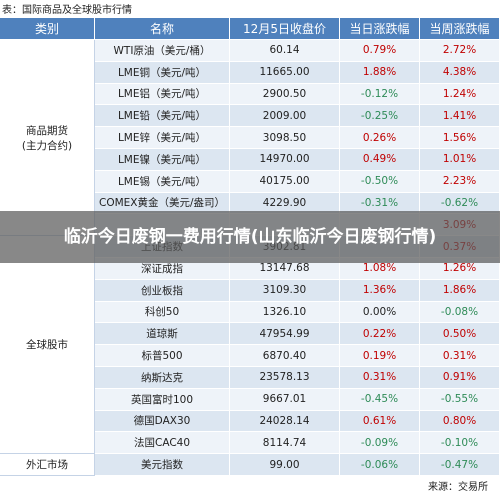 This screenshot has width=500, height=495. I want to click on cell: LME铝（美元/吨）, so click(162, 94).